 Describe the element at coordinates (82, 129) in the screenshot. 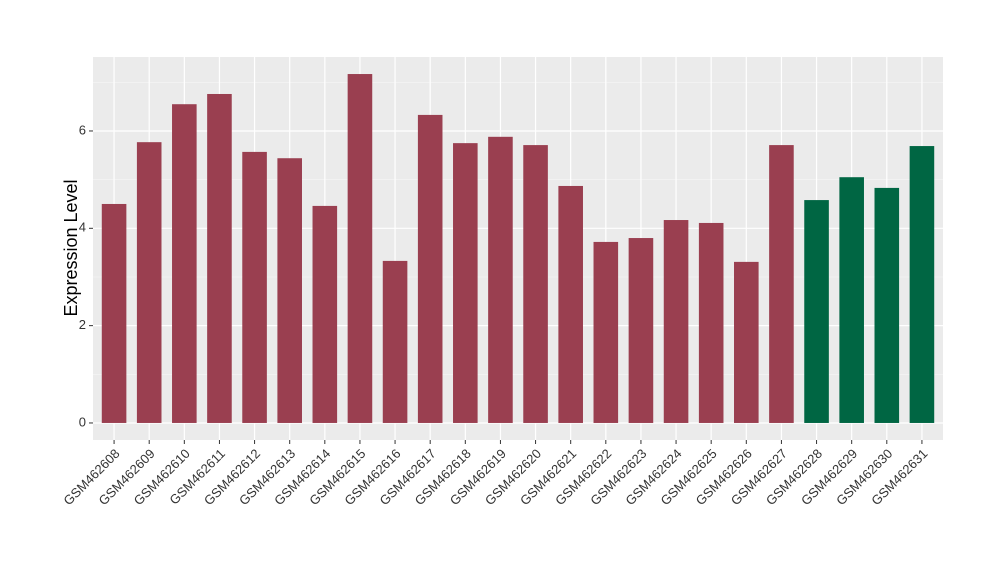

I see `y-tick-label: 6` at that location.